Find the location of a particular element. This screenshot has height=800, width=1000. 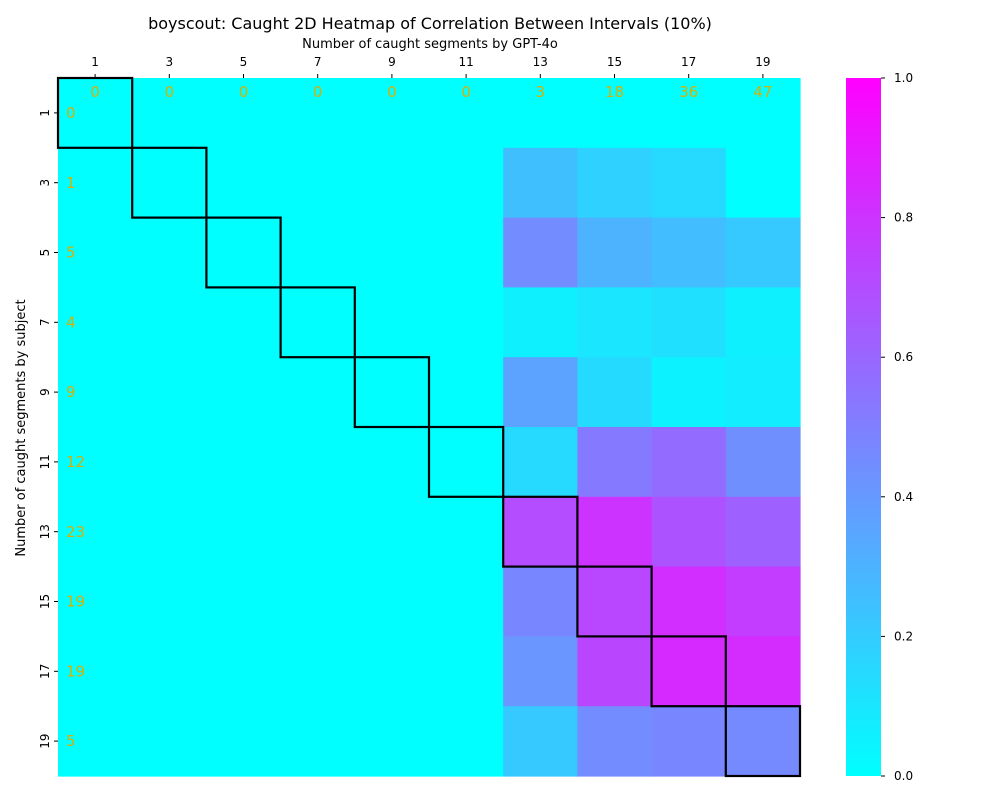

y-tick-label: 11 is located at coordinates (45, 461).